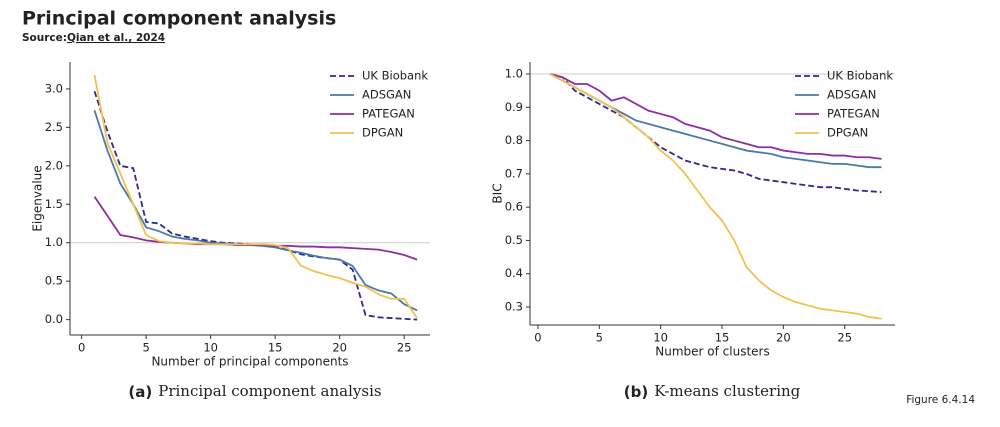  What do you see at coordinates (54, 319) in the screenshot?
I see `y-tick-label: 0.0` at bounding box center [54, 319].